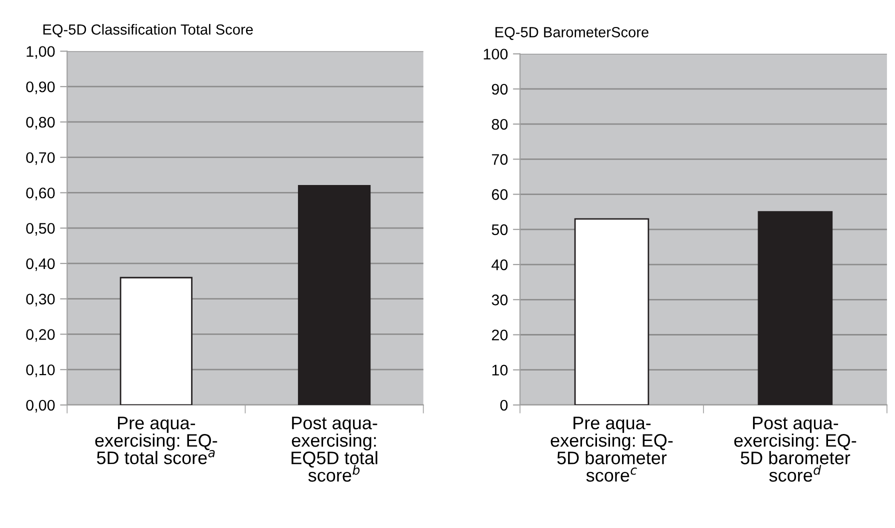 The height and width of the screenshot is (528, 895). Describe the element at coordinates (496, 54) in the screenshot. I see `y-tick-label: 100` at that location.